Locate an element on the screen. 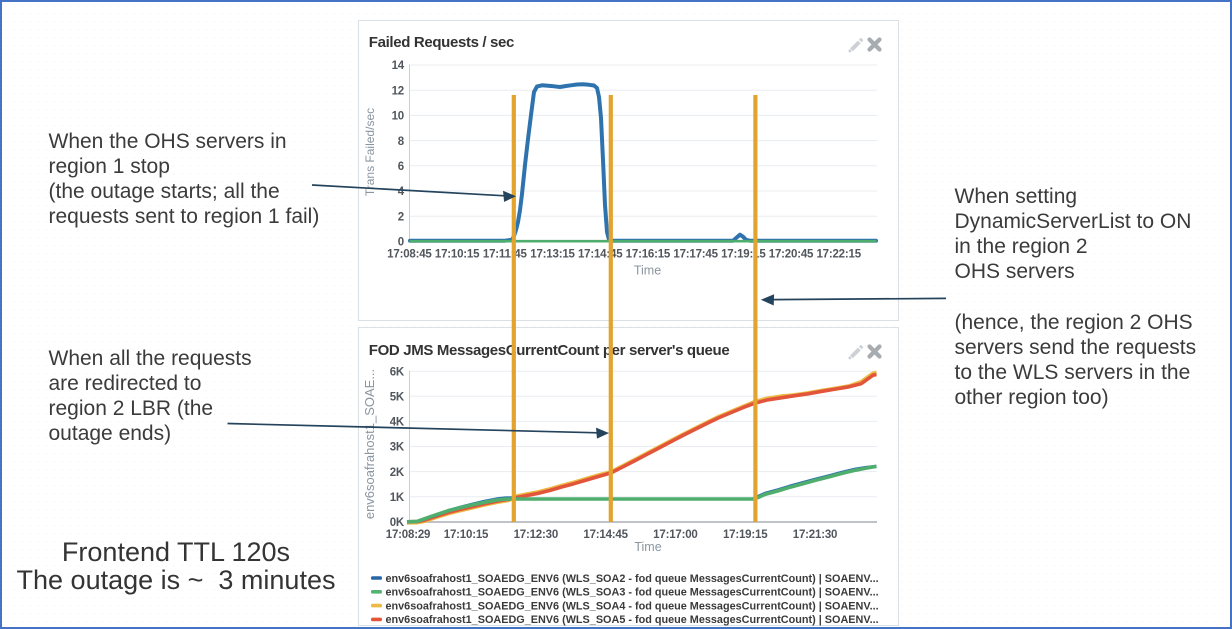 Image resolution: width=1232 pixels, height=629 pixels. svg-text: 17:17:45 is located at coordinates (695, 254).